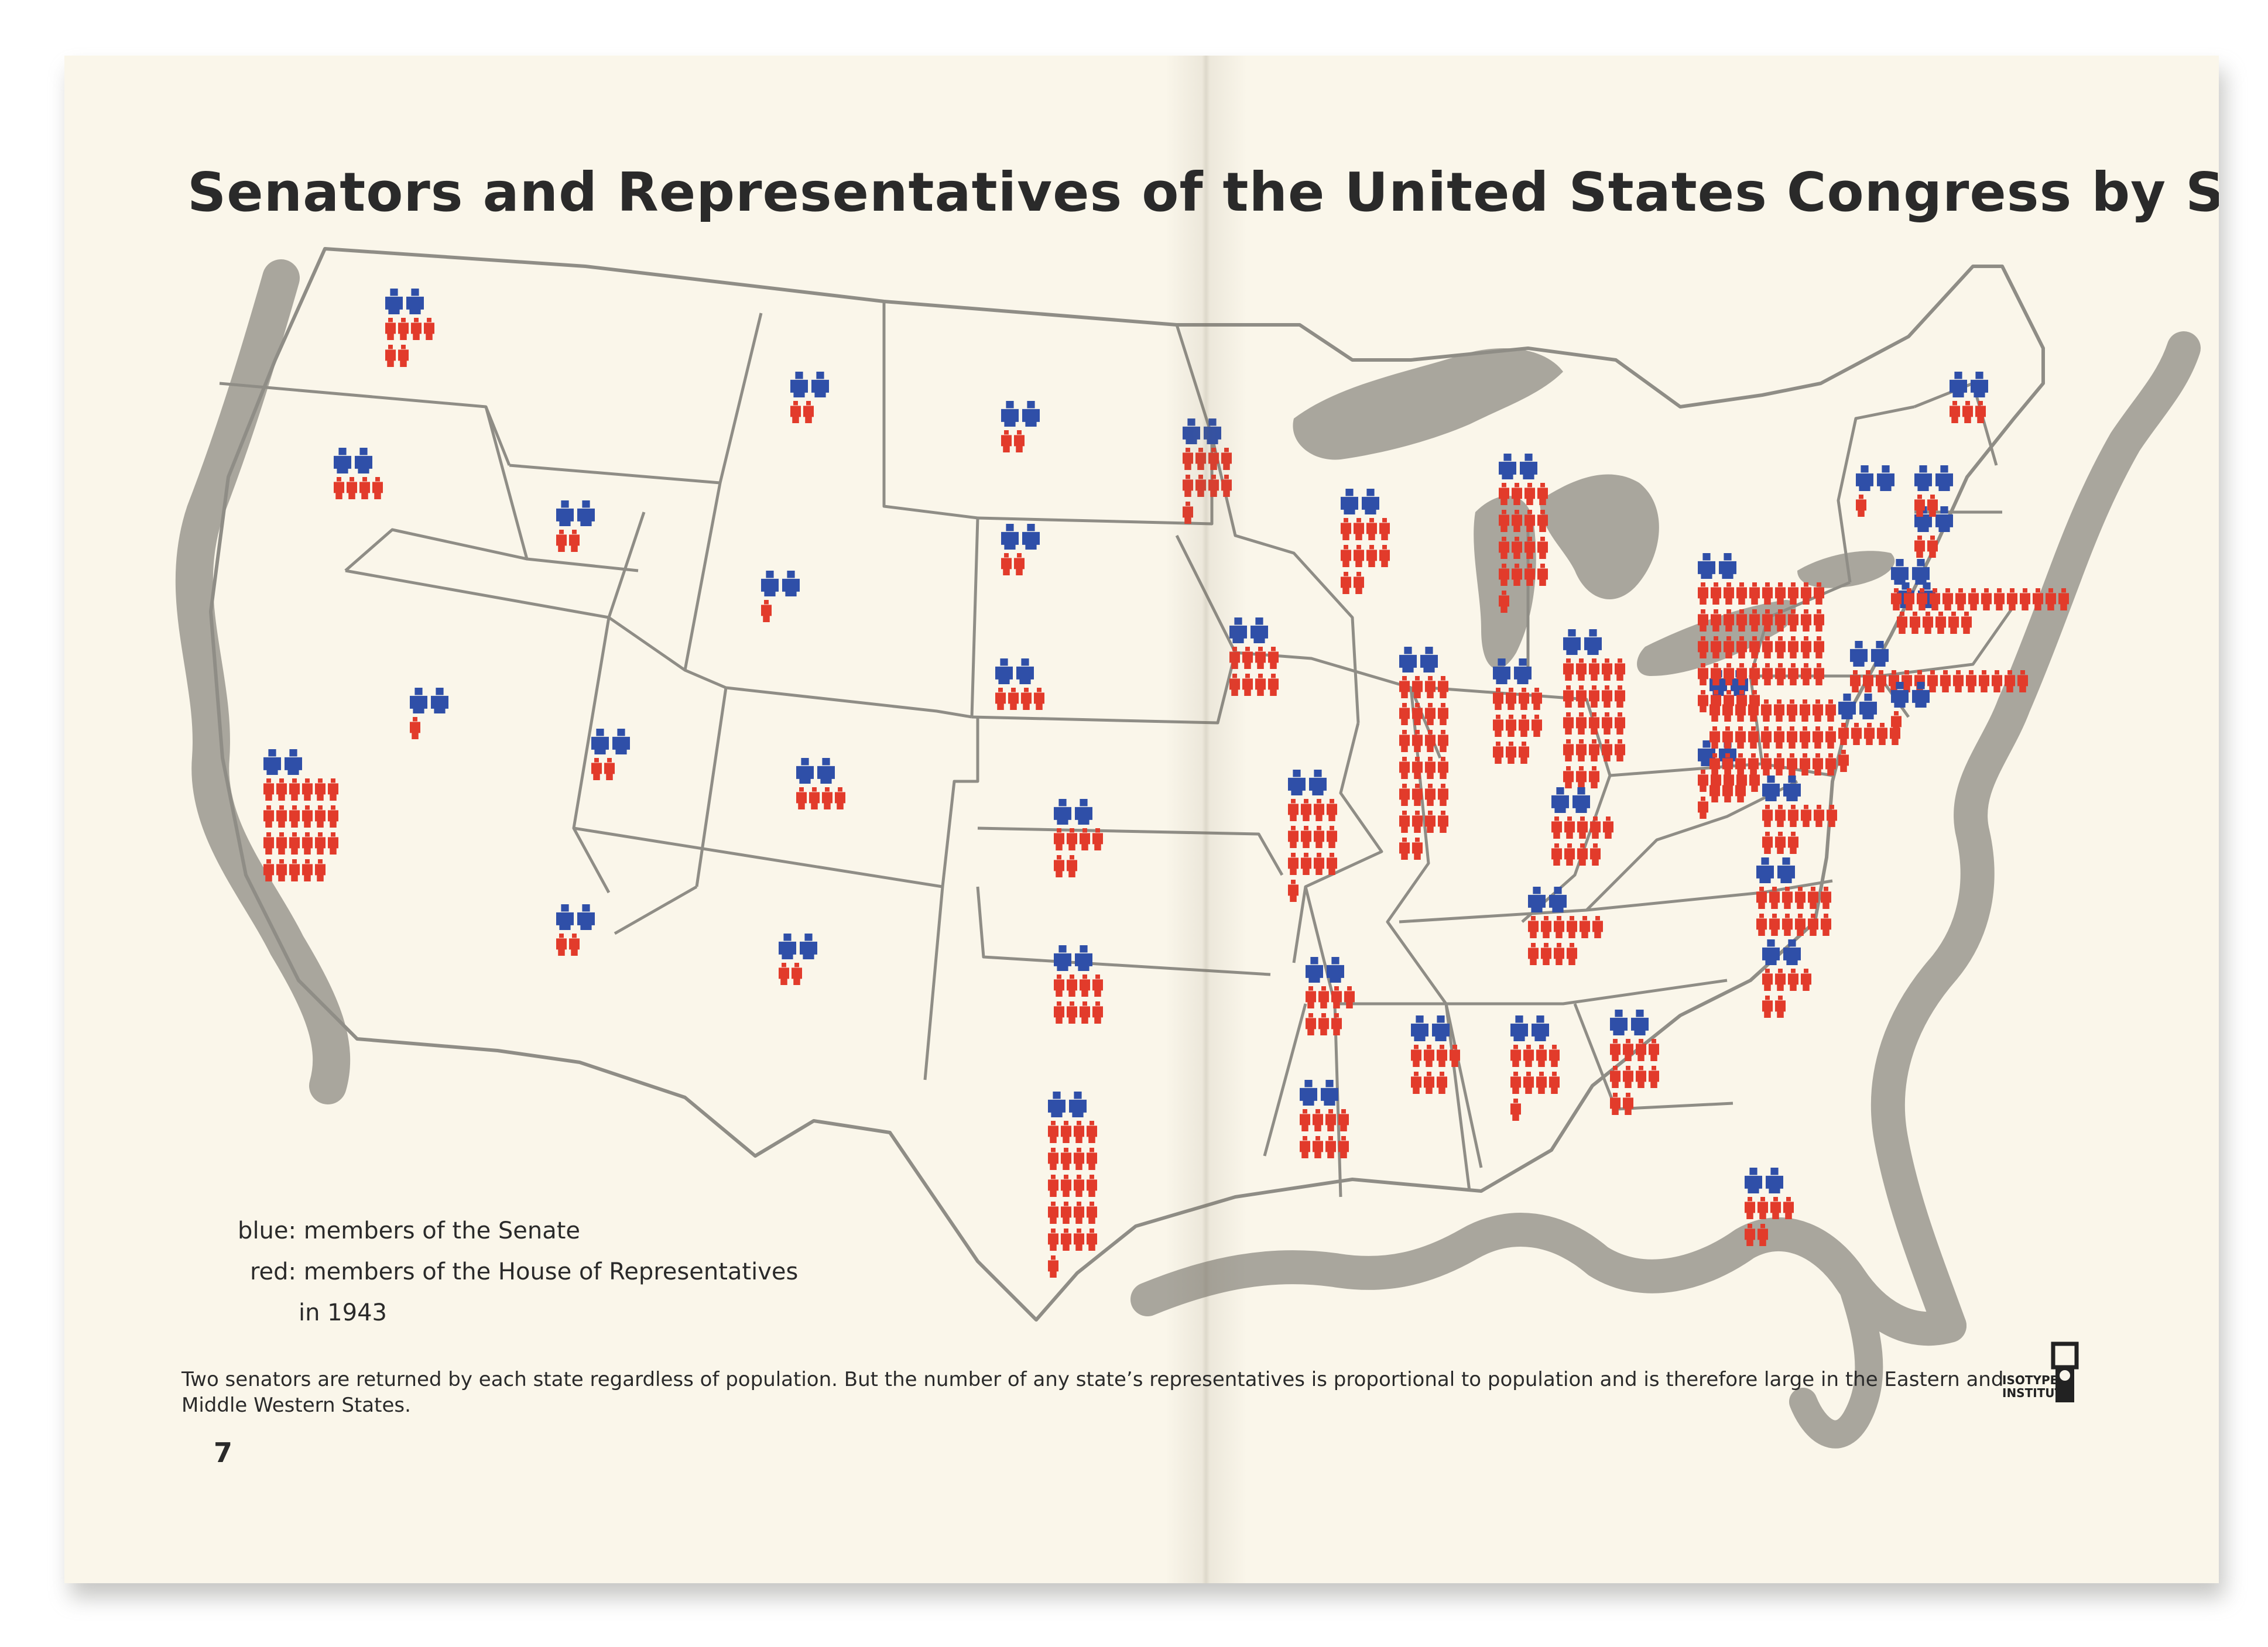 The width and height of the screenshot is (2268, 1647). Describe the element at coordinates (821, 783) in the screenshot. I see `state-group-colorado` at that location.